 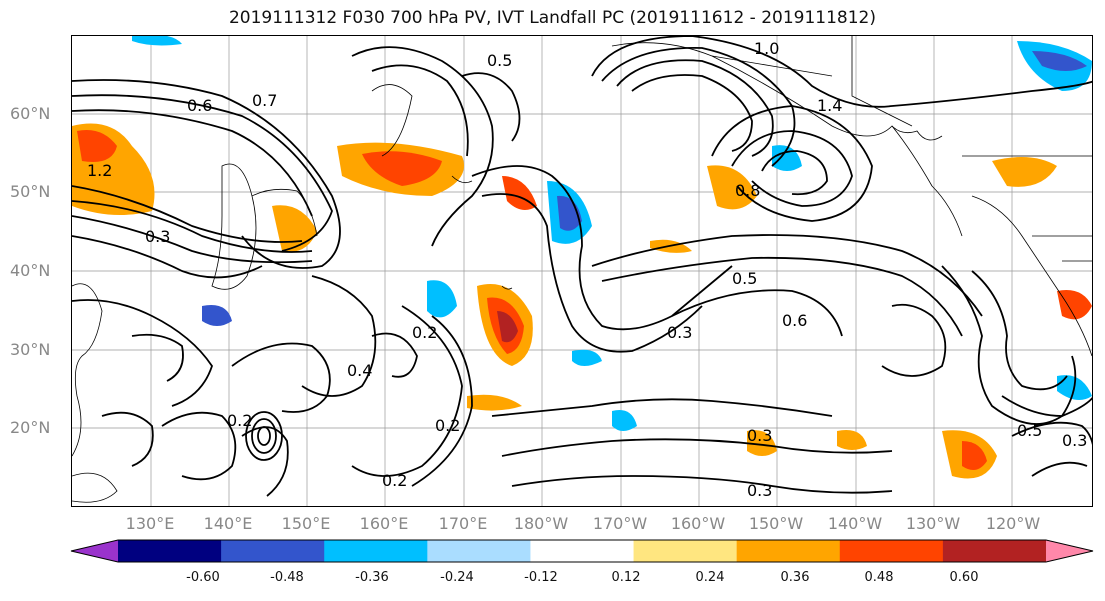 I want to click on lon-label: 120°W, so click(x=1013, y=523).